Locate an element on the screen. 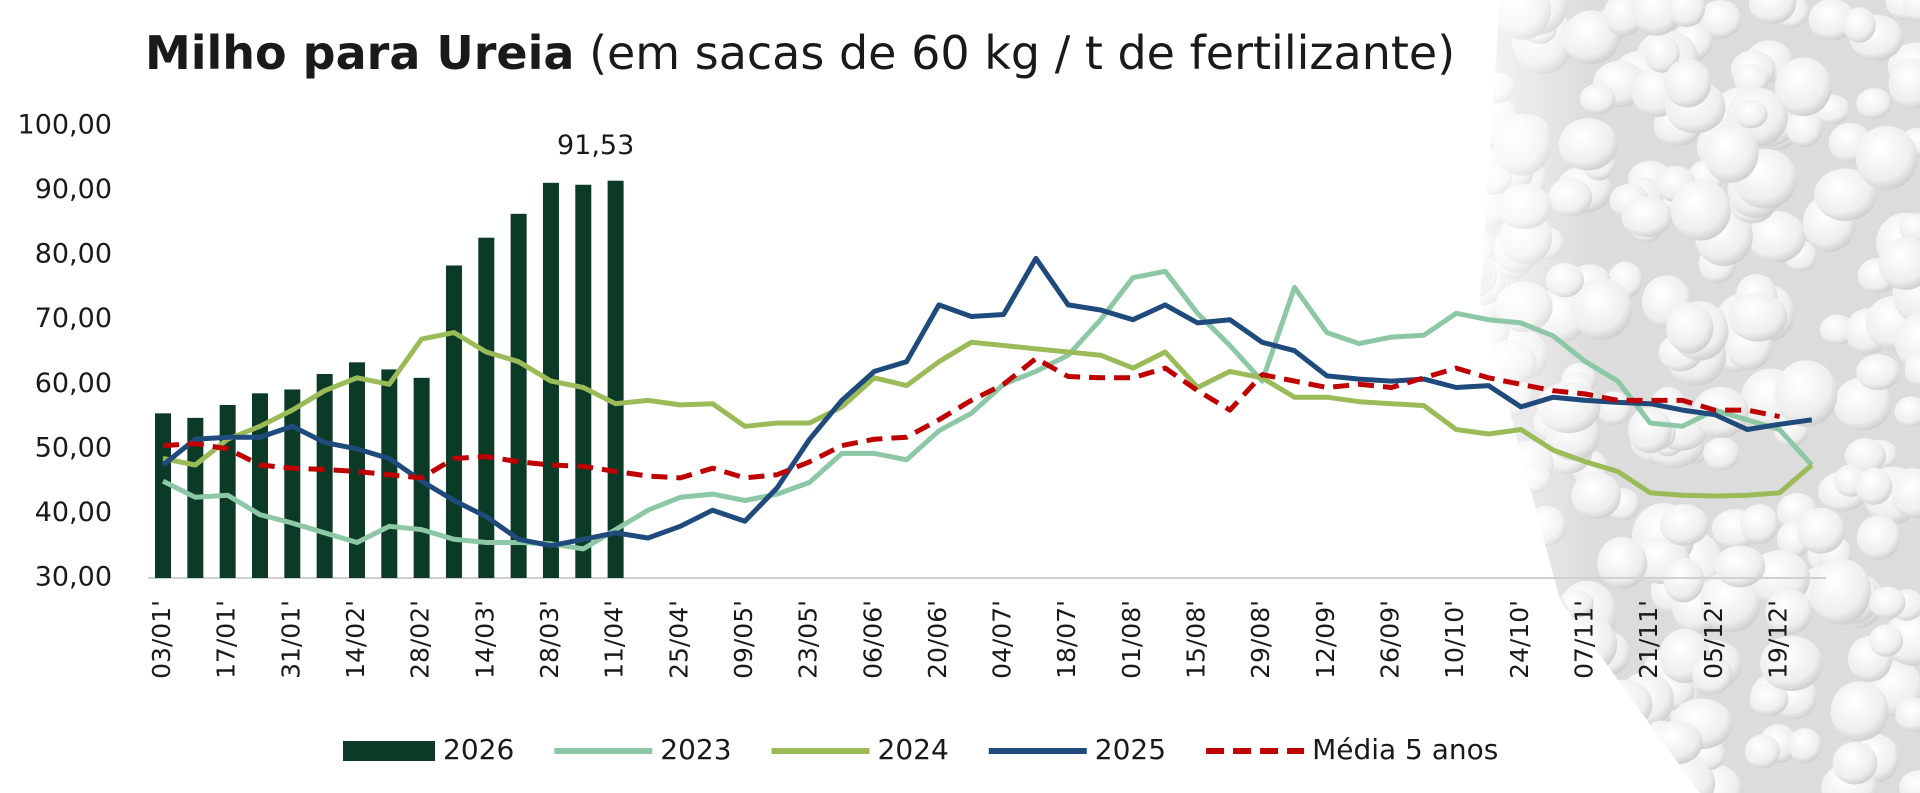 This screenshot has width=1920, height=793. legend-label: 2026 is located at coordinates (478, 749).